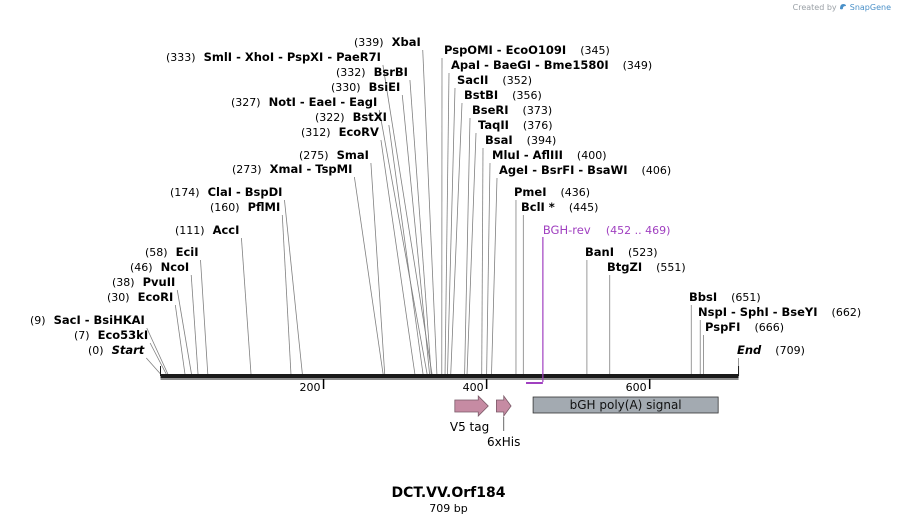  I want to click on site-position-label: (523), so click(643, 252).